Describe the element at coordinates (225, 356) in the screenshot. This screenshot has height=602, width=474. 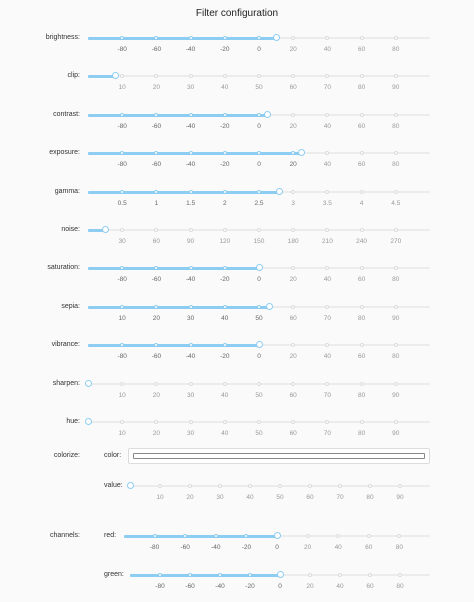
I see `vibrance-mark-label: -20` at that location.